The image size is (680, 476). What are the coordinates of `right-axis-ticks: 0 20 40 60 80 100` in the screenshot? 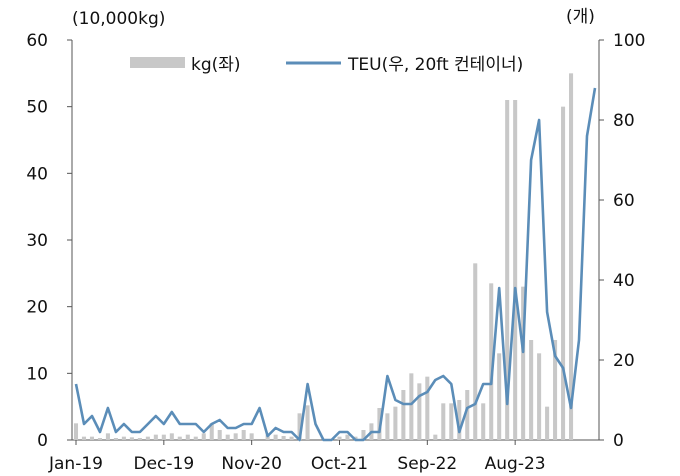 It's located at (622, 241).